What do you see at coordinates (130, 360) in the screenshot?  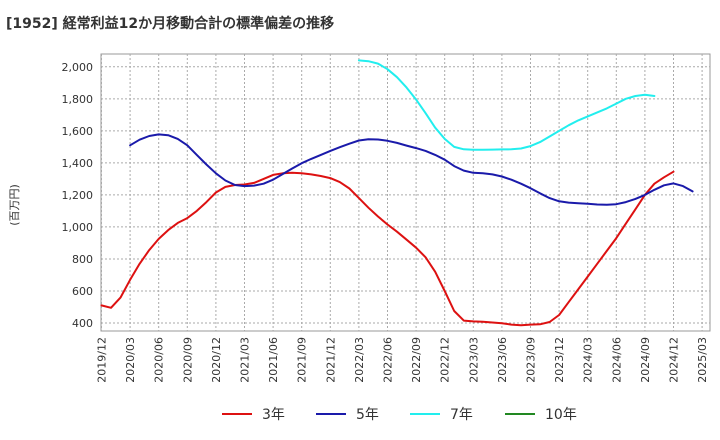 I see `x-tick-label: 2020/03` at bounding box center [130, 360].